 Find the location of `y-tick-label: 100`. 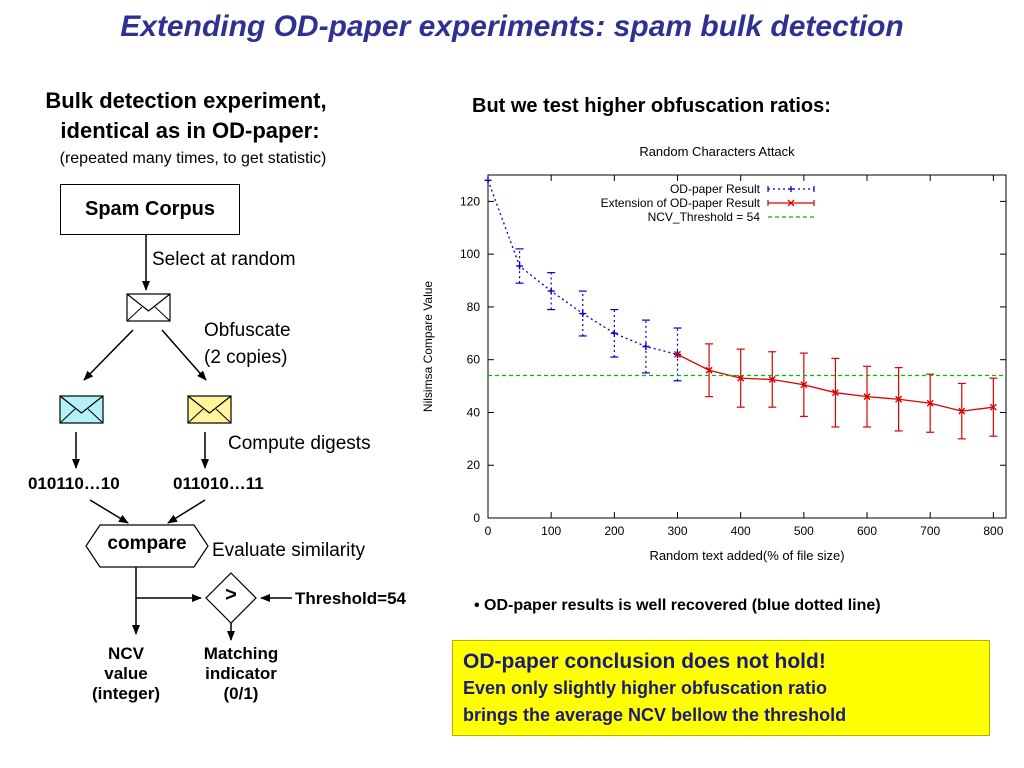

y-tick-label: 100 is located at coordinates (470, 254).